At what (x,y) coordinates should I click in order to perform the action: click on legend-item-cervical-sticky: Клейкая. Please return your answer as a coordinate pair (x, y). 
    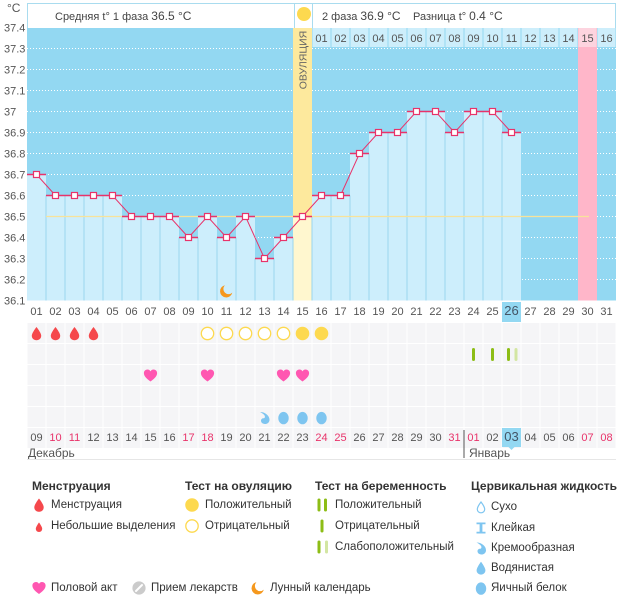
    Looking at the image, I should click on (504, 528).